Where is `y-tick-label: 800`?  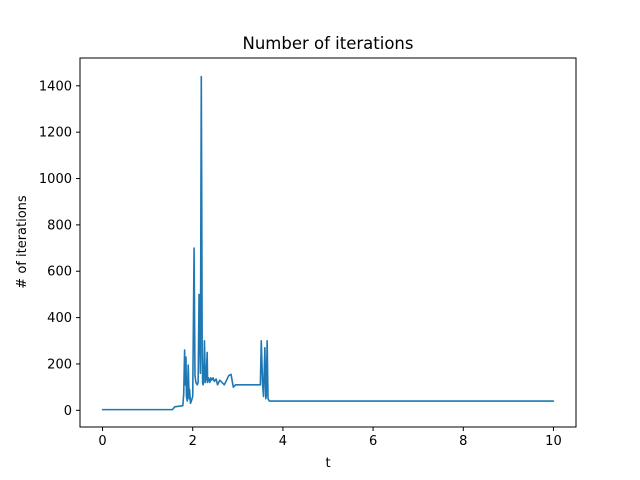 y-tick-label: 800 is located at coordinates (59, 225).